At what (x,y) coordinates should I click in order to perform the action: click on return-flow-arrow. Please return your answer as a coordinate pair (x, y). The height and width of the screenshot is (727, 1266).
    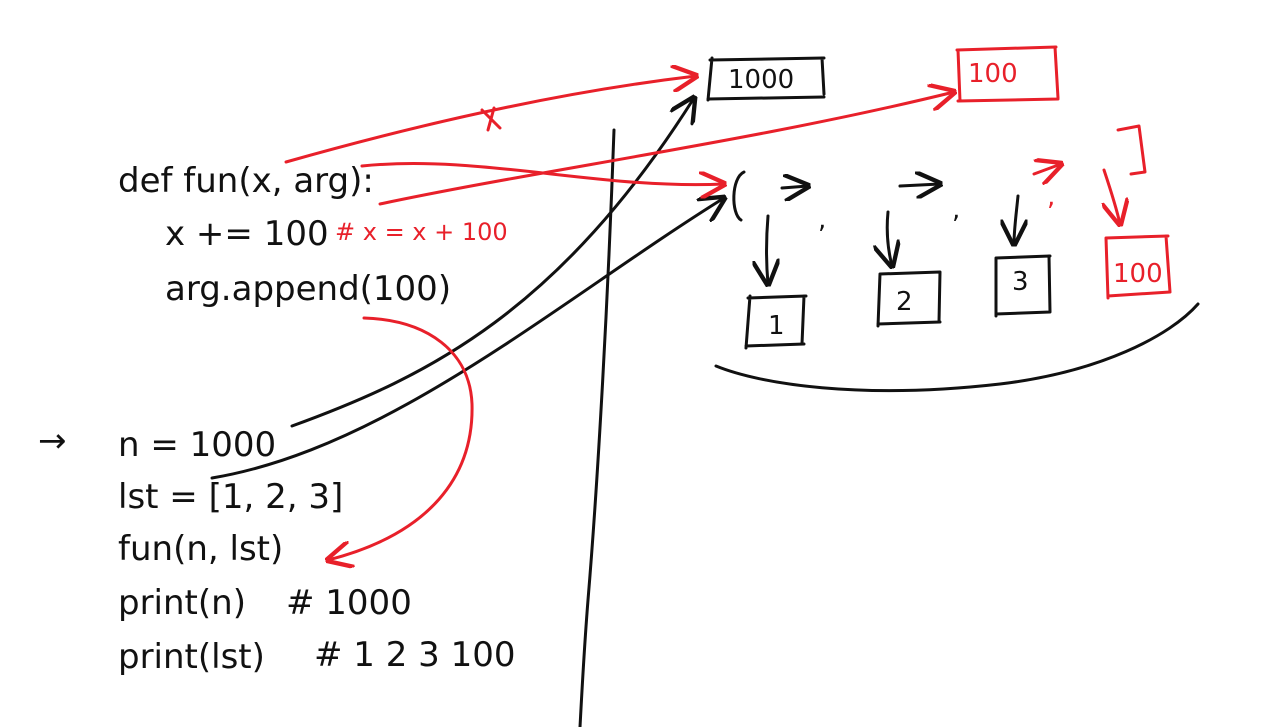
    Looking at the image, I should click on (401, 438).